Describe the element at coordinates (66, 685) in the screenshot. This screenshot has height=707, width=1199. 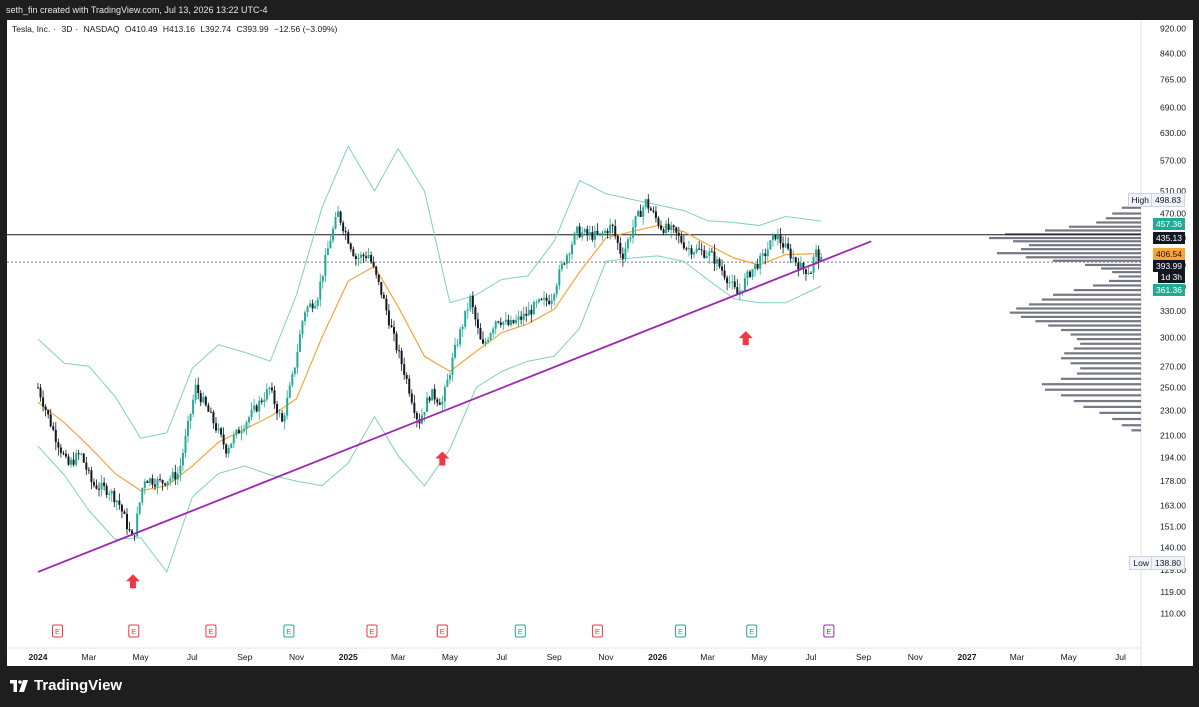
I see `tradingview-logo: TradingView` at that location.